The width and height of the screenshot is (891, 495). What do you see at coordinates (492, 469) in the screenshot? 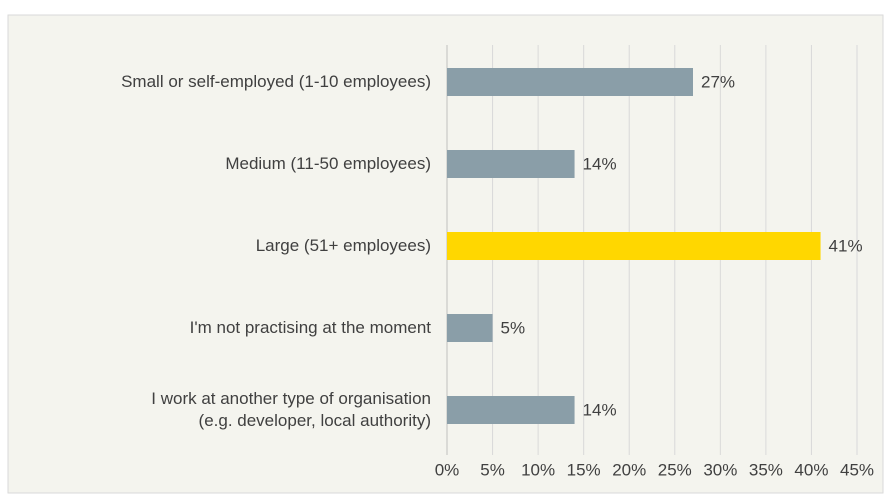
I see `x-tick-label: 5%` at bounding box center [492, 469].